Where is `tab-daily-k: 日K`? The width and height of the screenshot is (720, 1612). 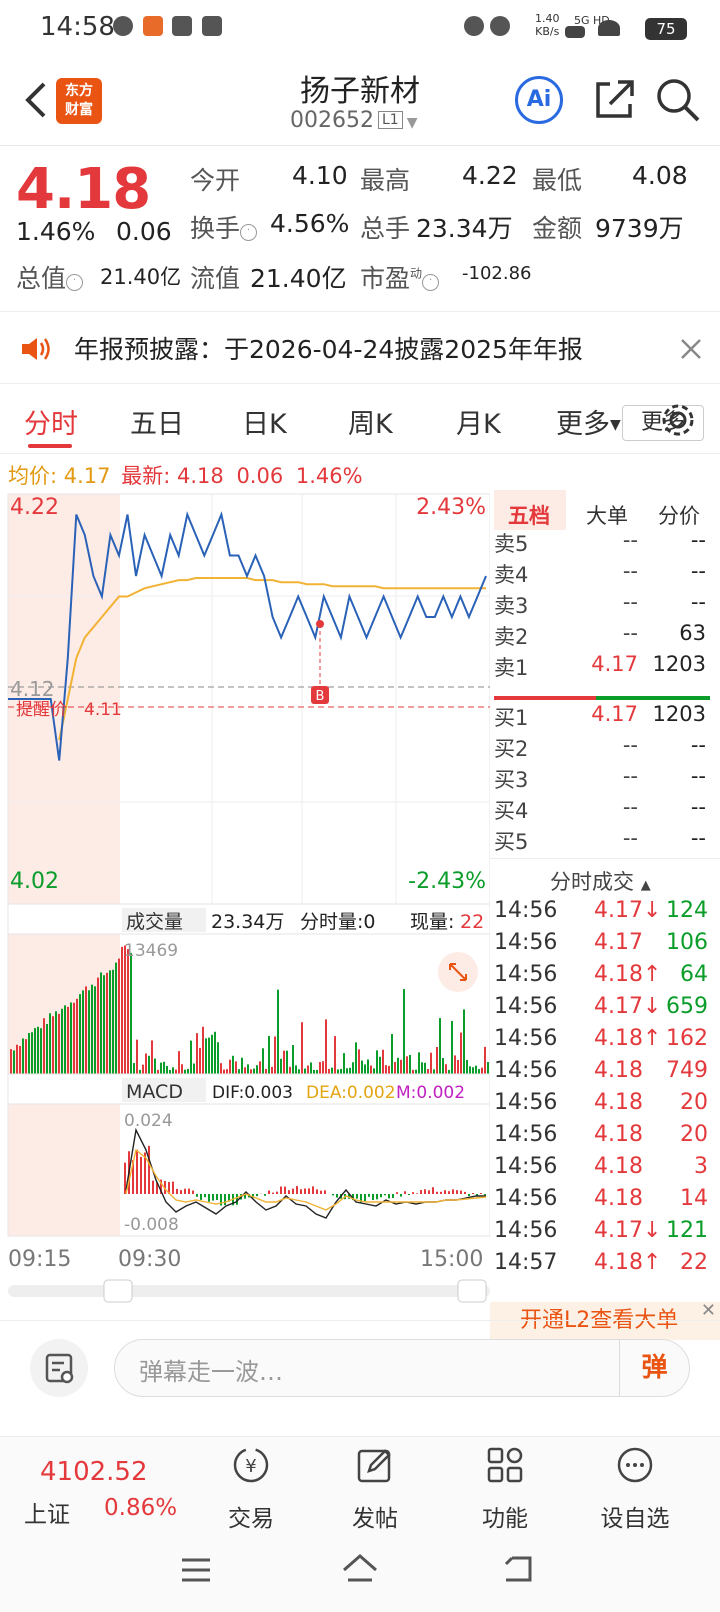 tab-daily-k: 日K is located at coordinates (264, 424).